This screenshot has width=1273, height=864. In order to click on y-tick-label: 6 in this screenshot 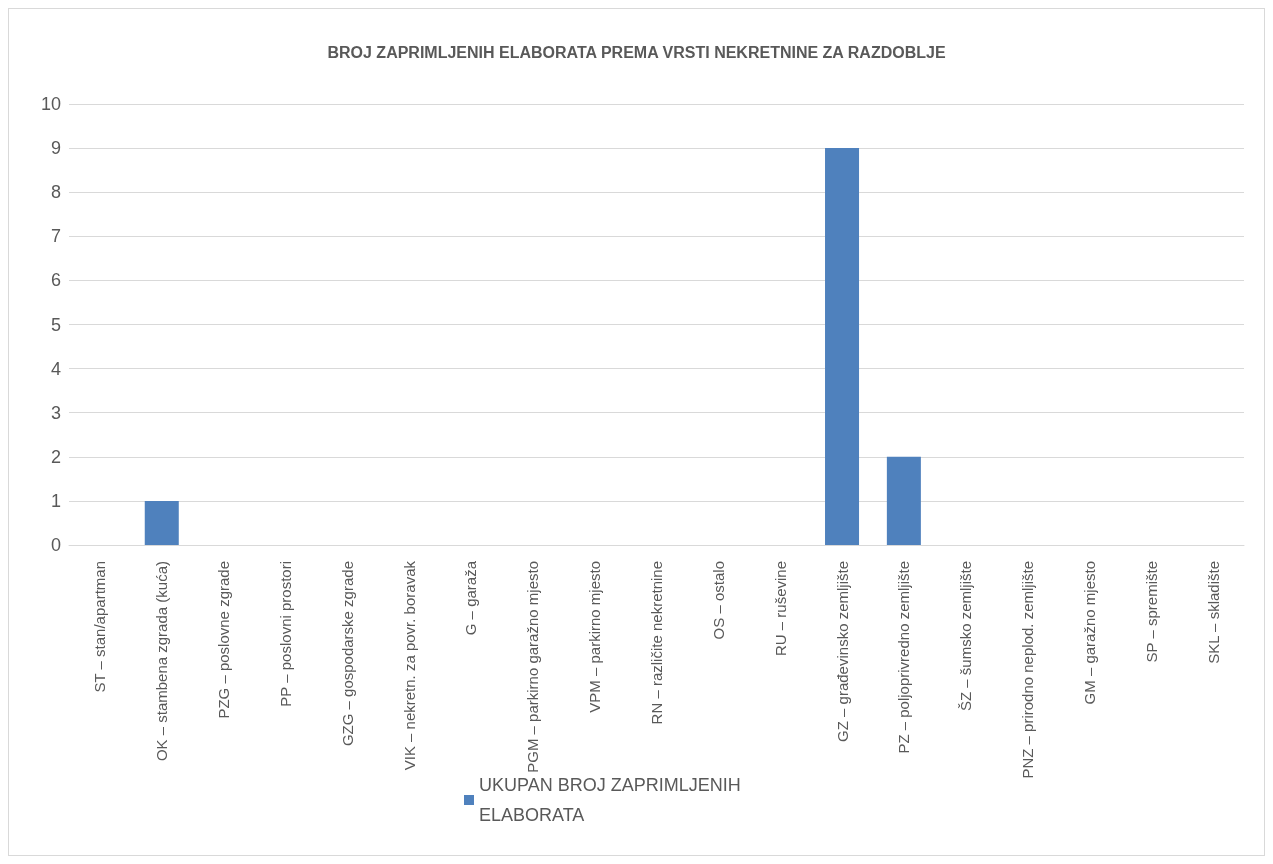, I will do `click(55, 280)`.